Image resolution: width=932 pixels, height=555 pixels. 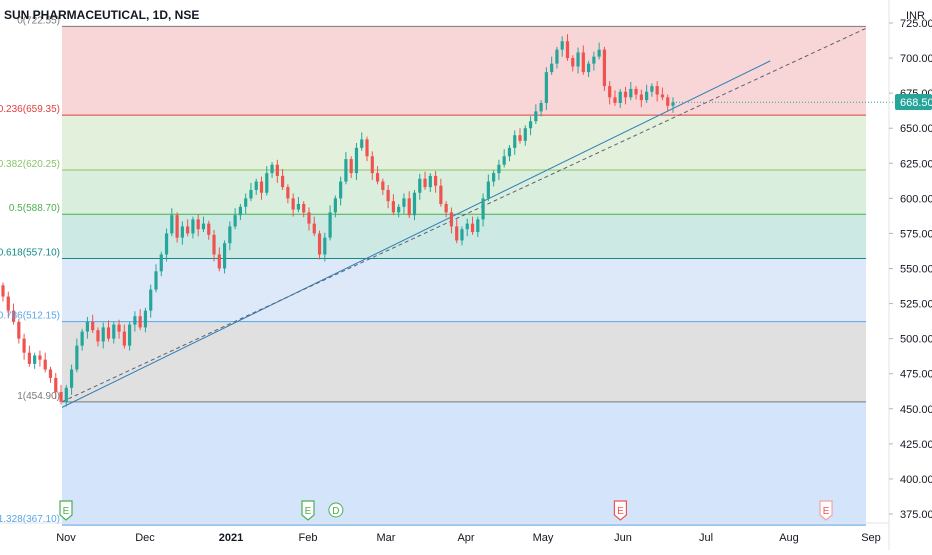 I want to click on event-marker-dividend: D, so click(x=336, y=510).